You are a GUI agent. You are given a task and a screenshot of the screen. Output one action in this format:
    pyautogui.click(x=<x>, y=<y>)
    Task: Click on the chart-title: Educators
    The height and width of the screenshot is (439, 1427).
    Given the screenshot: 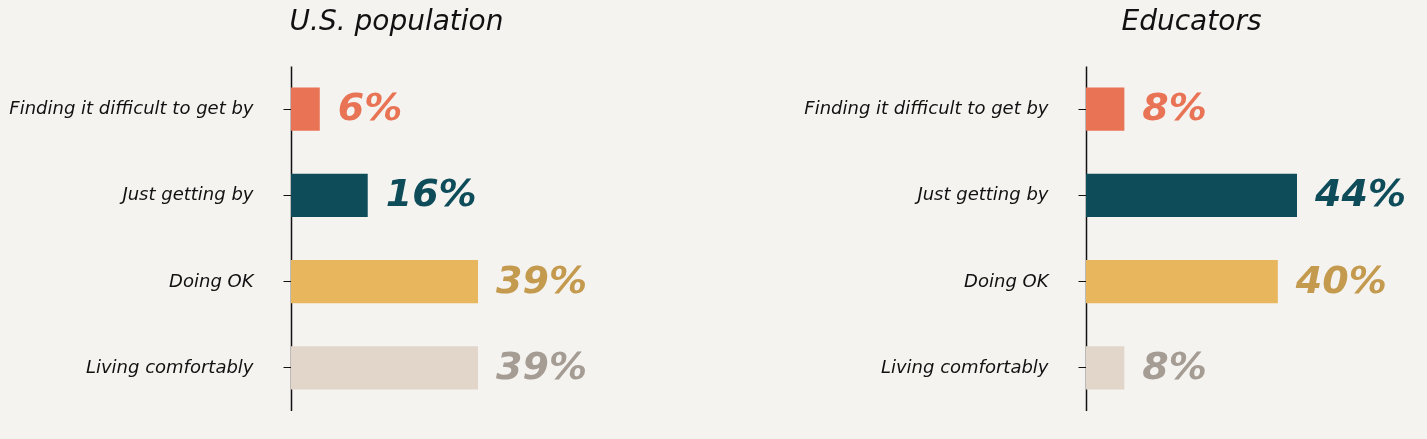 What is the action you would take?
    pyautogui.click(x=1191, y=20)
    